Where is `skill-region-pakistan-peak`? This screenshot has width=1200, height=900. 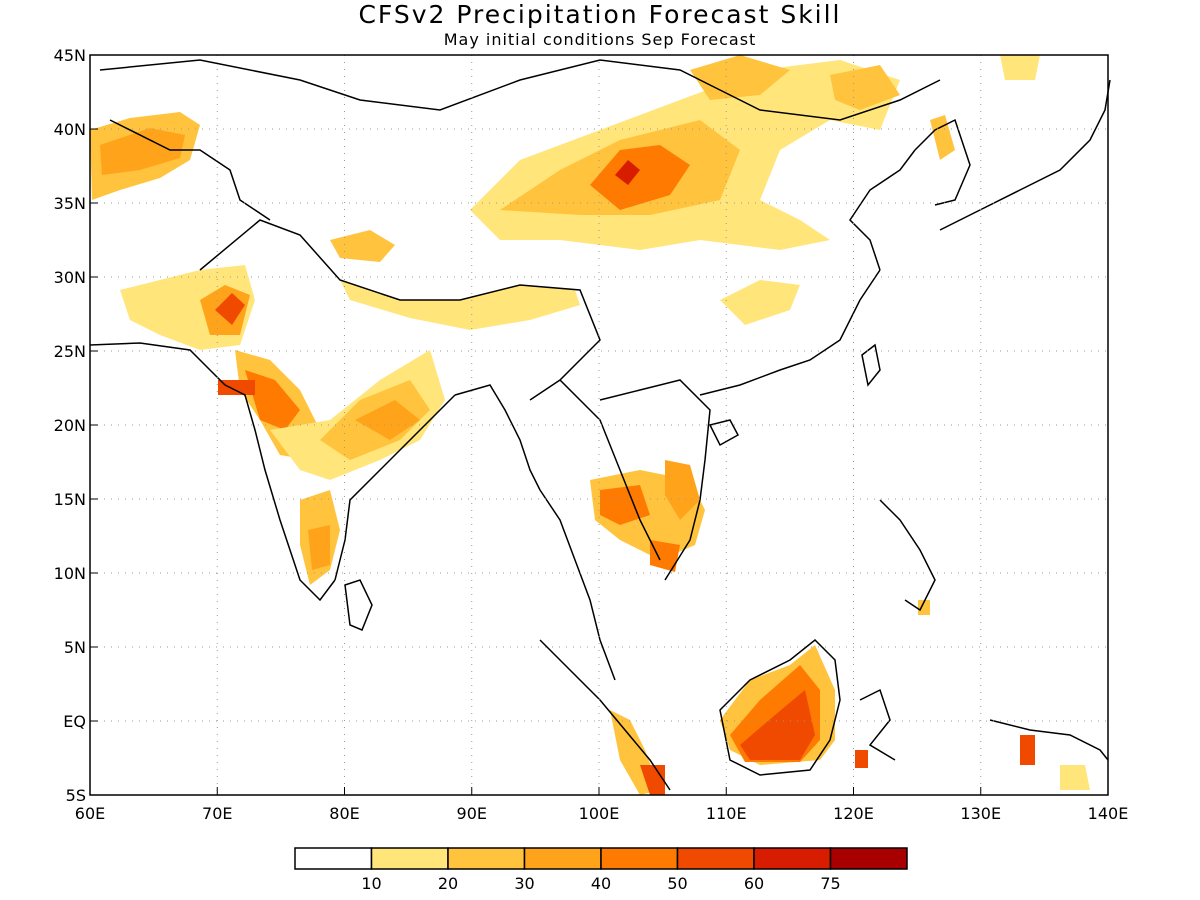 skill-region-pakistan-peak is located at coordinates (230, 309).